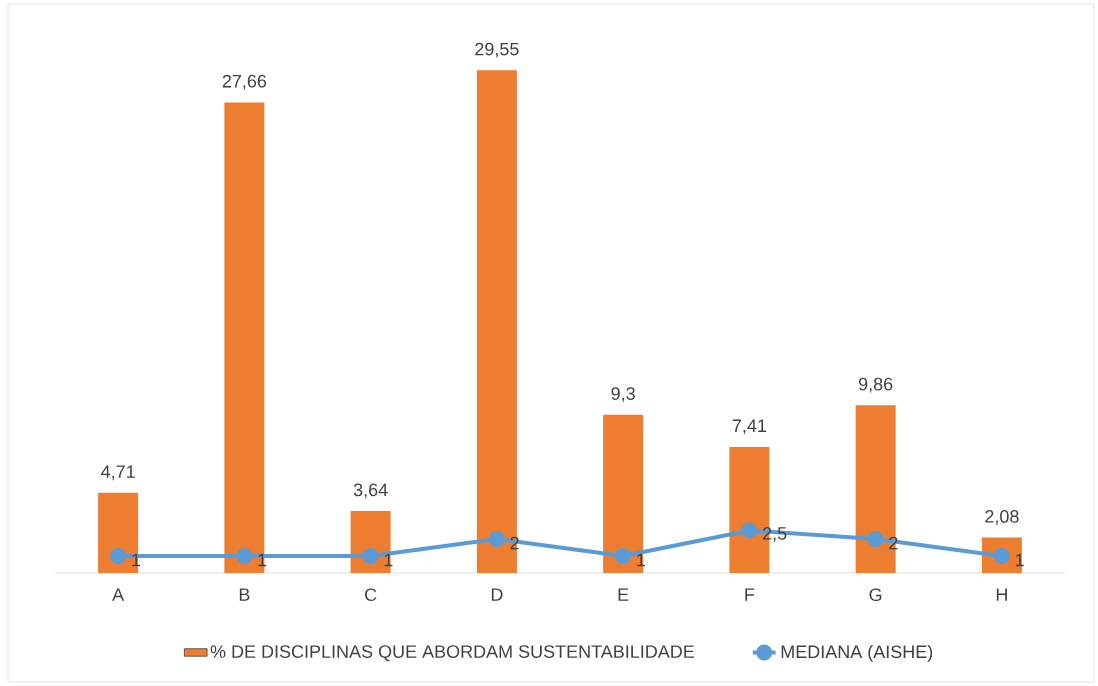 The width and height of the screenshot is (1098, 686). Describe the element at coordinates (370, 491) in the screenshot. I see `data-label: 3,64` at that location.